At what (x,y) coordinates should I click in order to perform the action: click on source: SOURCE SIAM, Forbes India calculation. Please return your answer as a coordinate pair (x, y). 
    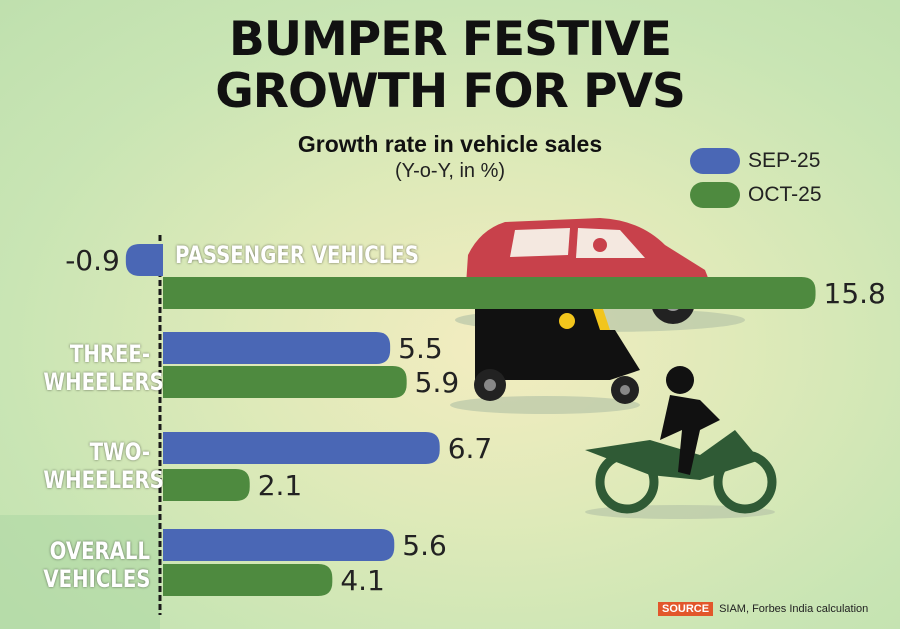
    Looking at the image, I should click on (763, 609).